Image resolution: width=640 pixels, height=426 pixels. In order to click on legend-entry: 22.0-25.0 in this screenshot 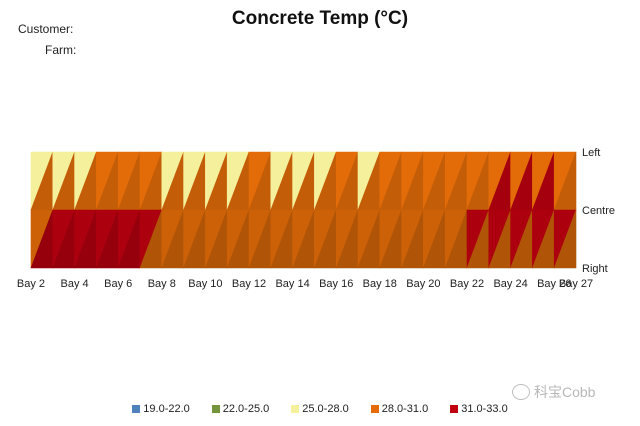, I will do `click(240, 409)`.